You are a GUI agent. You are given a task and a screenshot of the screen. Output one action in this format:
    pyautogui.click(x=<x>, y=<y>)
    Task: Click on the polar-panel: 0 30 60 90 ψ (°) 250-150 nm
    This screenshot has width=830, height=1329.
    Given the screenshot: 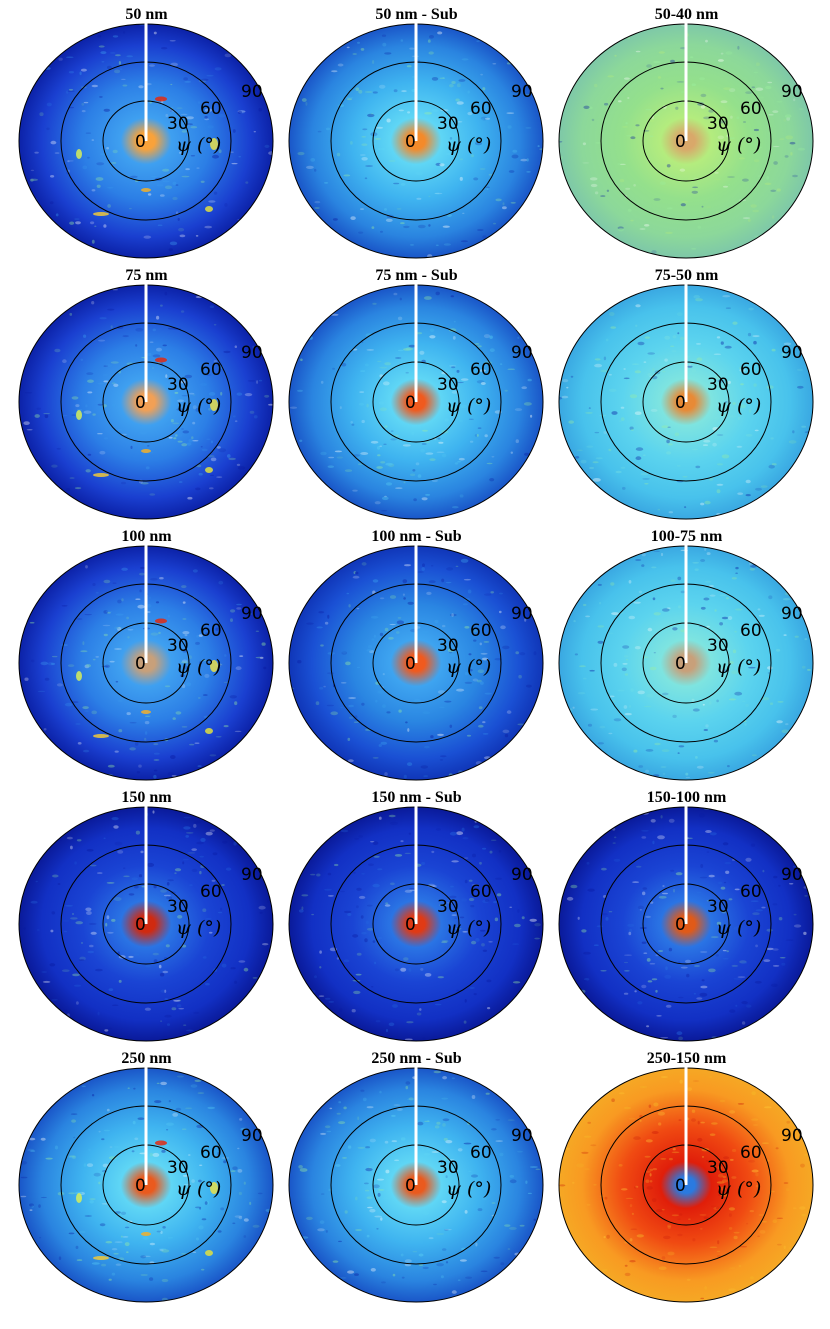 What is the action you would take?
    pyautogui.click(x=686, y=1179)
    